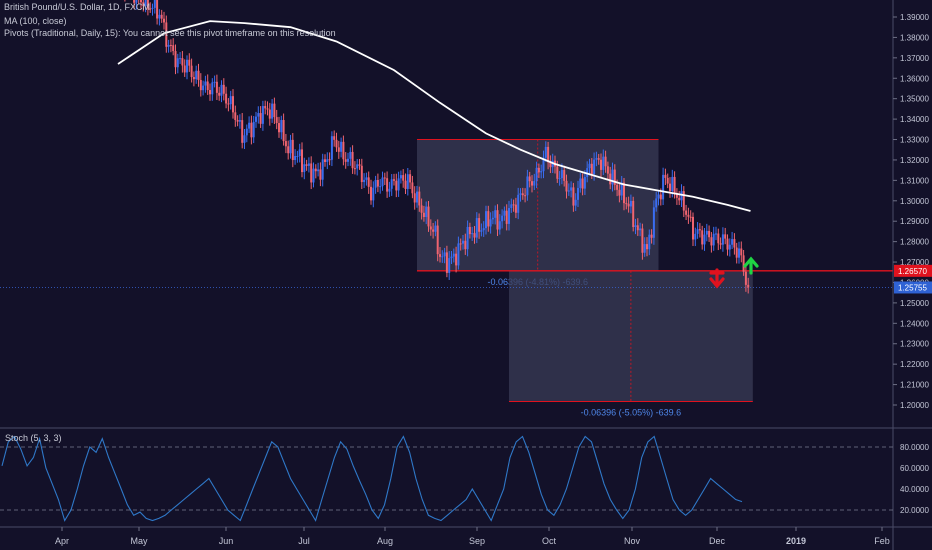 The image size is (932, 550). Describe the element at coordinates (914, 180) in the screenshot. I see `price-tick-label: 1.31000` at that location.